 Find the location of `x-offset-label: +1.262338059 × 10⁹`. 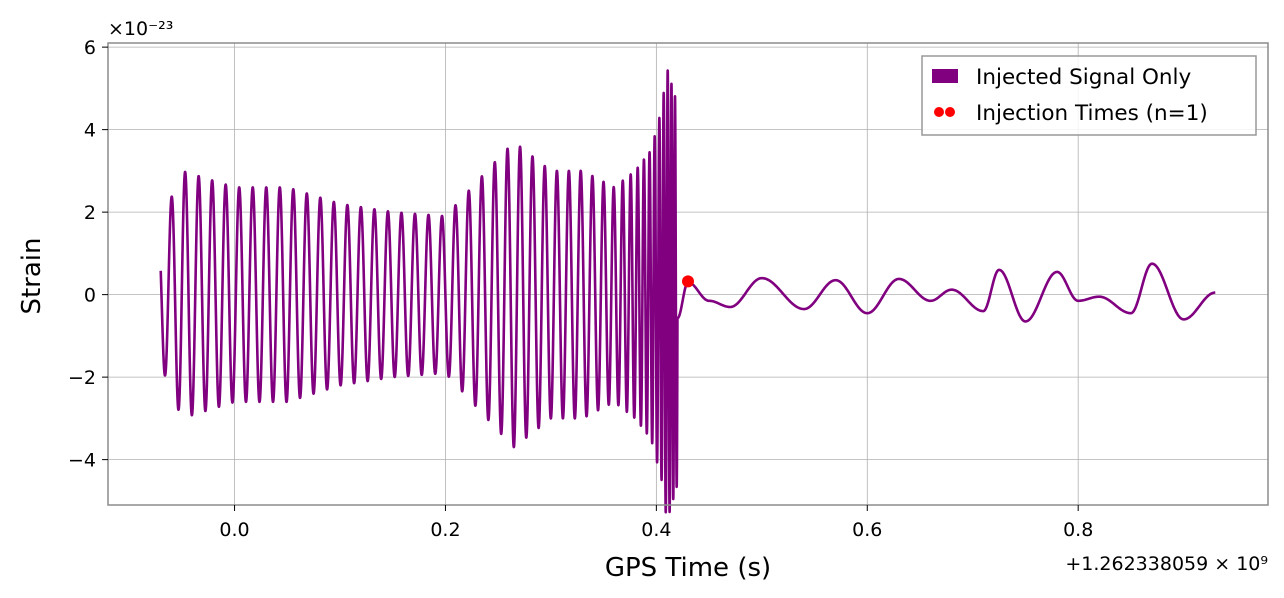

x-offset-label: +1.262338059 × 10⁹ is located at coordinates (1166, 564).